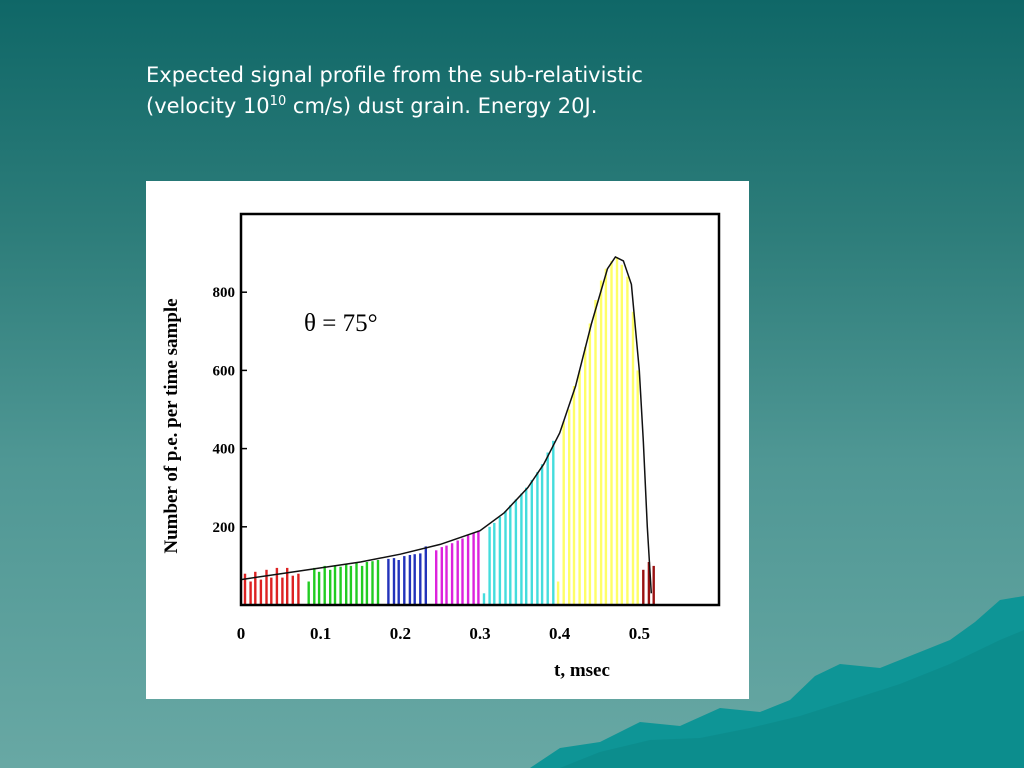 This screenshot has height=768, width=1024. Describe the element at coordinates (278, 101) in the screenshot. I see `caption-exponent: 10` at that location.